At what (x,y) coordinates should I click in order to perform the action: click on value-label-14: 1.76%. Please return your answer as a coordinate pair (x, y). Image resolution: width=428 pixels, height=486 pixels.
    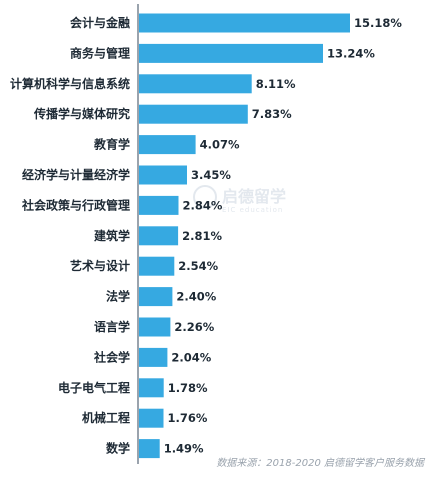
    Looking at the image, I should click on (188, 418).